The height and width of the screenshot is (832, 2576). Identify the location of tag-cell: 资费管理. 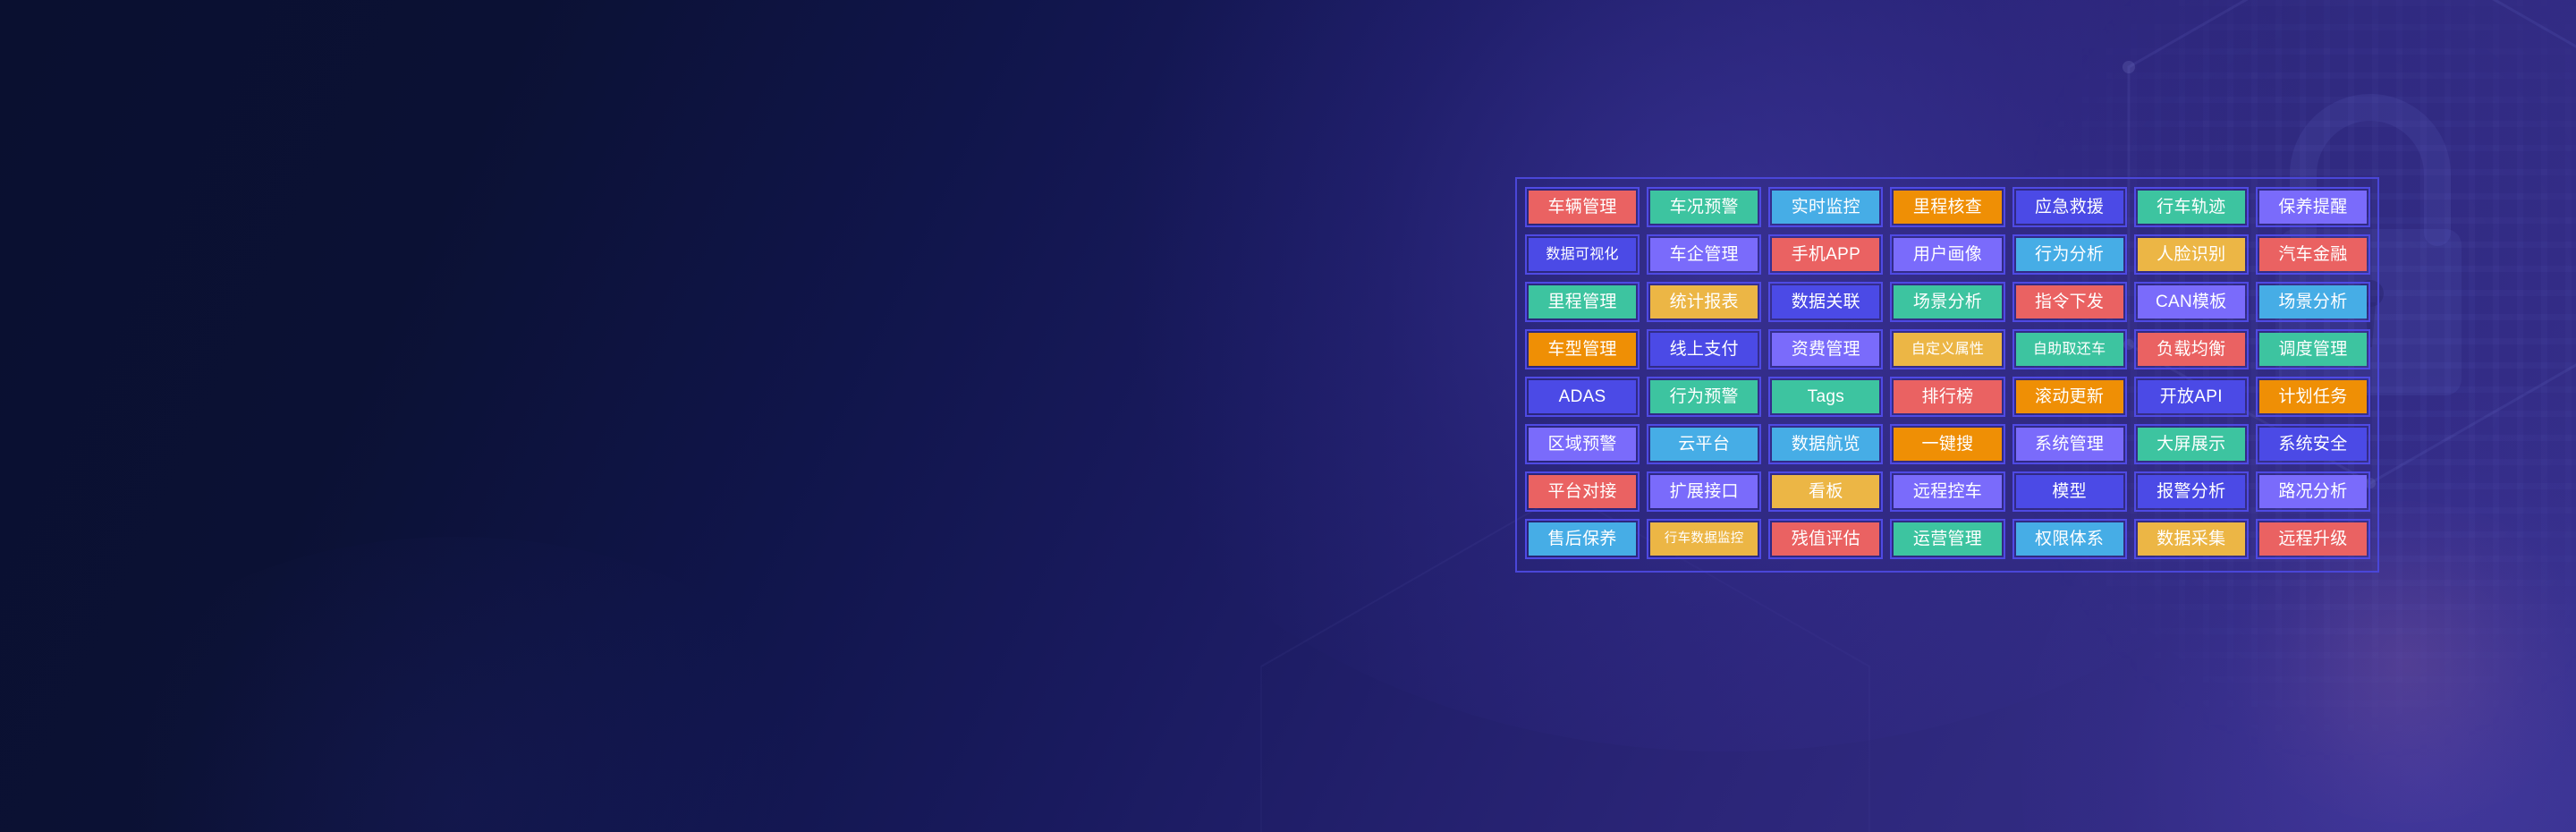
(1826, 349).